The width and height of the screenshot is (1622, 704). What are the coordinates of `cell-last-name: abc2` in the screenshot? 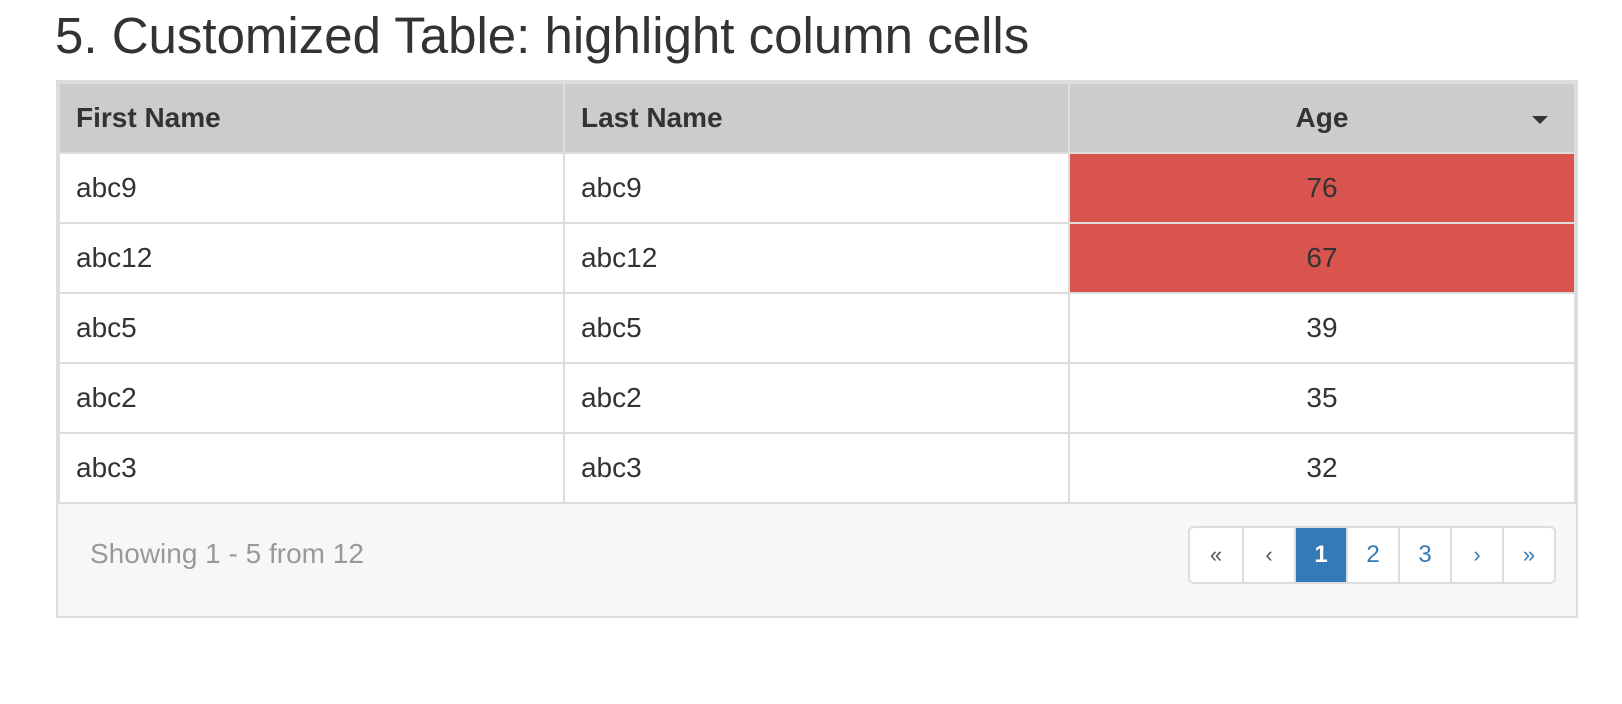 It's located at (816, 398).